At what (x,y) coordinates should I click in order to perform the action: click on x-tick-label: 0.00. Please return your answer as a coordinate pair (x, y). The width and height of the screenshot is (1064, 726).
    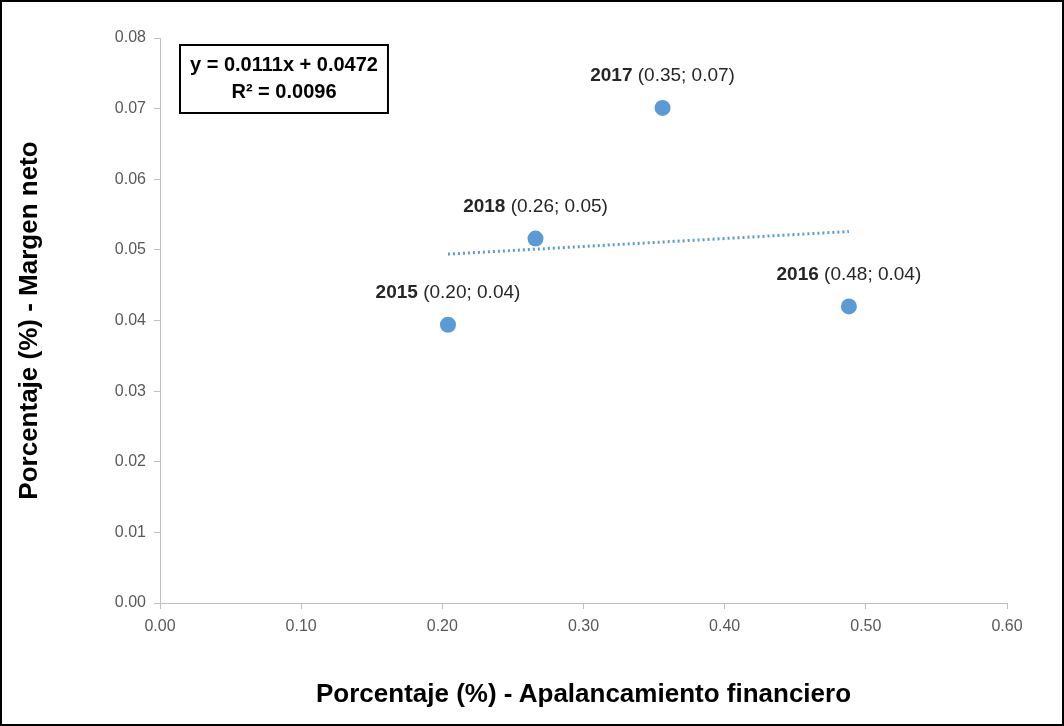
    Looking at the image, I should click on (160, 626).